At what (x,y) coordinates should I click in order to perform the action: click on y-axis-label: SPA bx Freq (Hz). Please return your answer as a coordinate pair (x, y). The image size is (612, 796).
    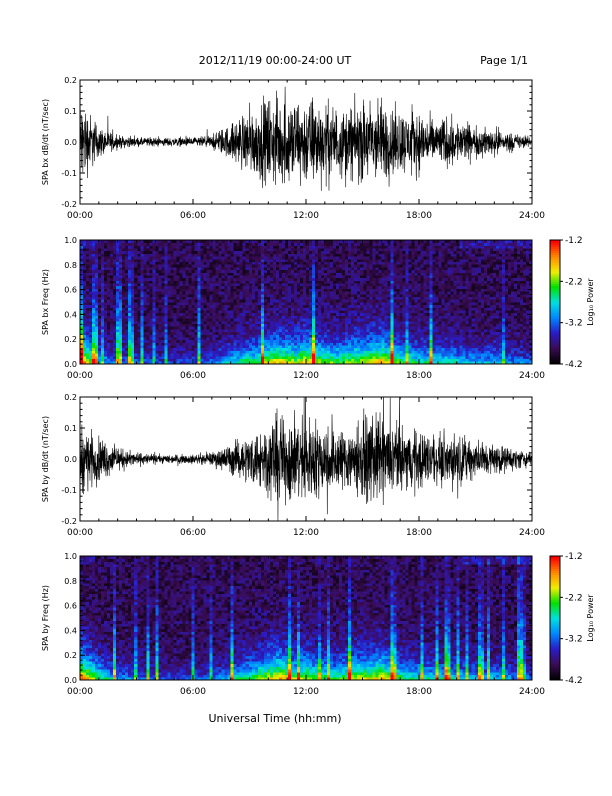
    Looking at the image, I should click on (45, 302).